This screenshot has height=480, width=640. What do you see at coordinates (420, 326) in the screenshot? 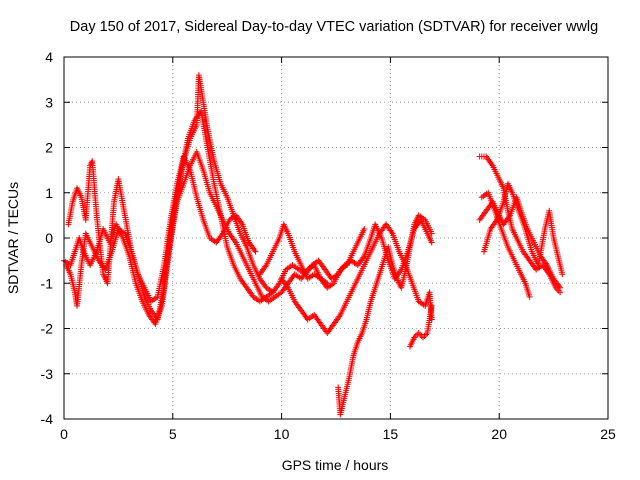
I see `series-arc8` at bounding box center [420, 326].